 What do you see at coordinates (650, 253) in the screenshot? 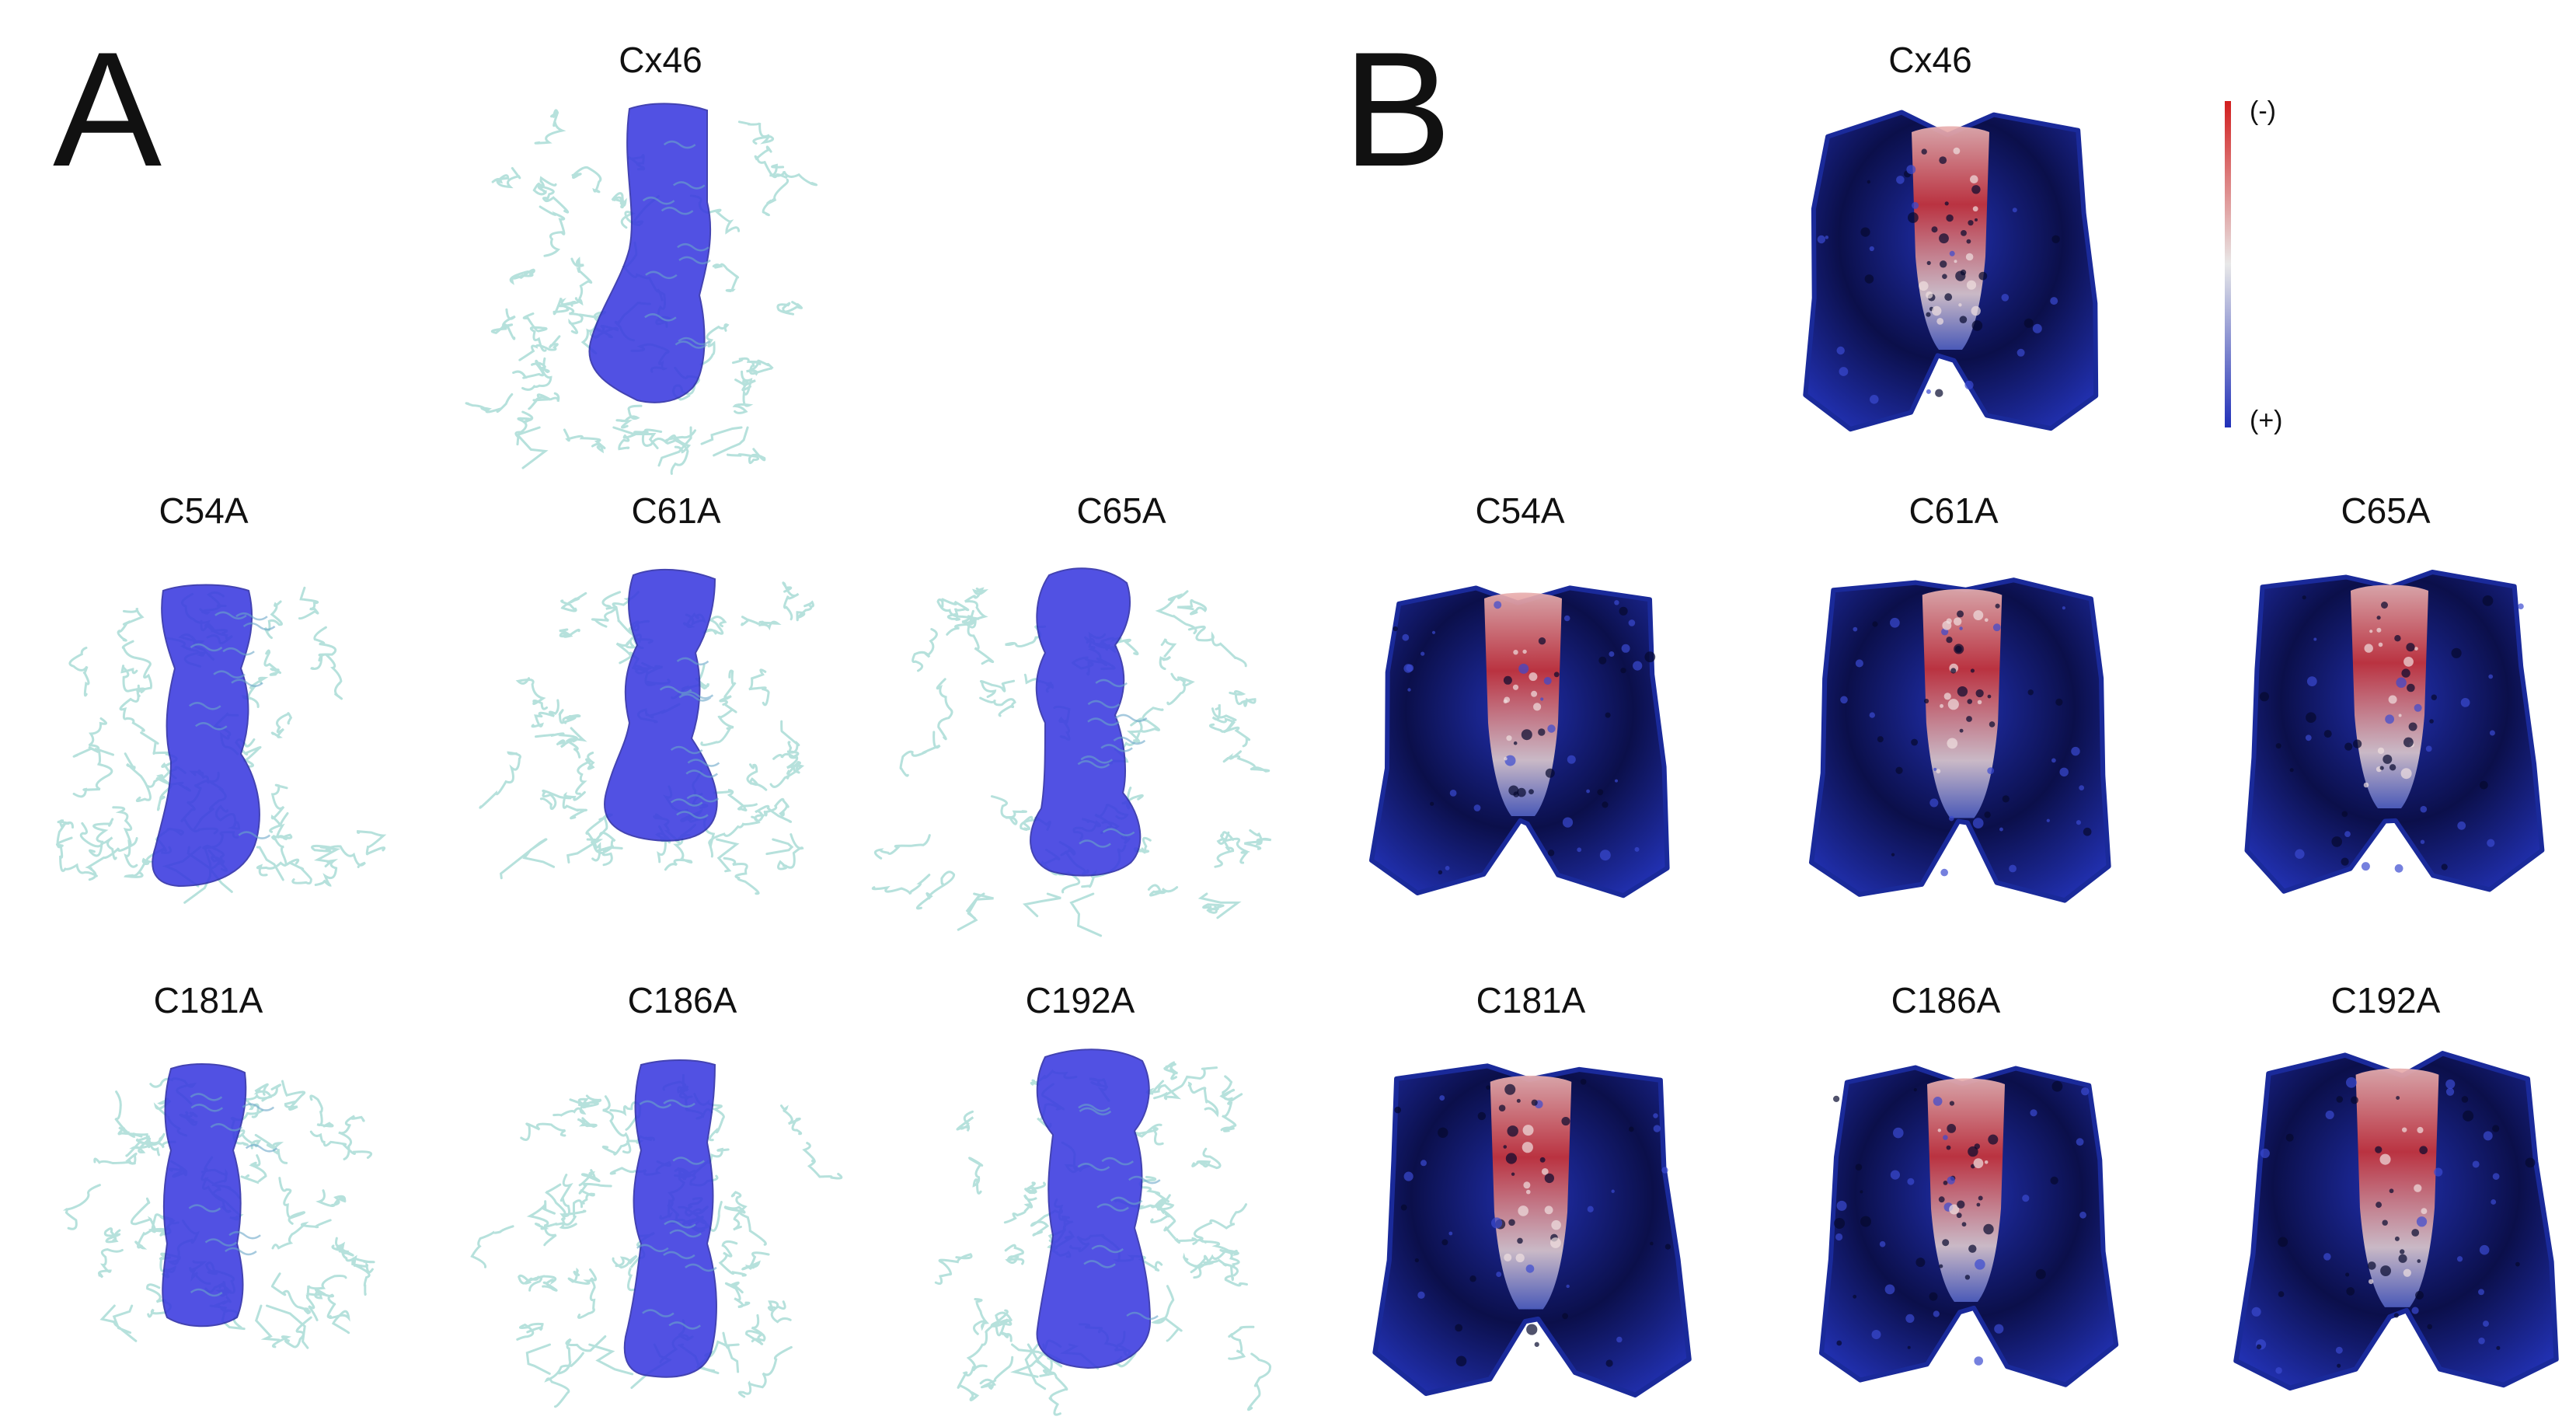
I see `pore-cx46` at bounding box center [650, 253].